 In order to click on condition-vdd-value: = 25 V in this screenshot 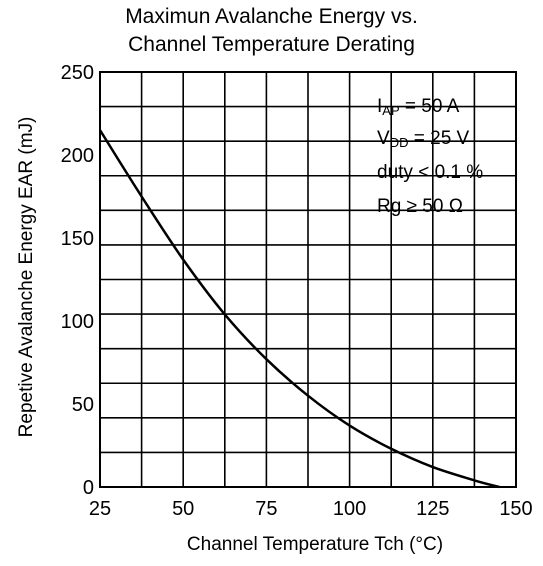, I will do `click(439, 138)`.